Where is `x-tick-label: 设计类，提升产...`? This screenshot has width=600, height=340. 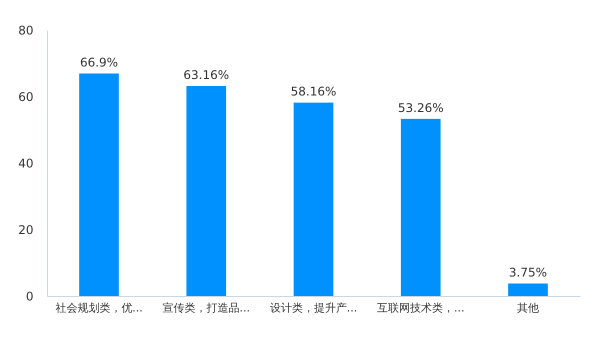
x-tick-label: 设计类，提升产... is located at coordinates (314, 308).